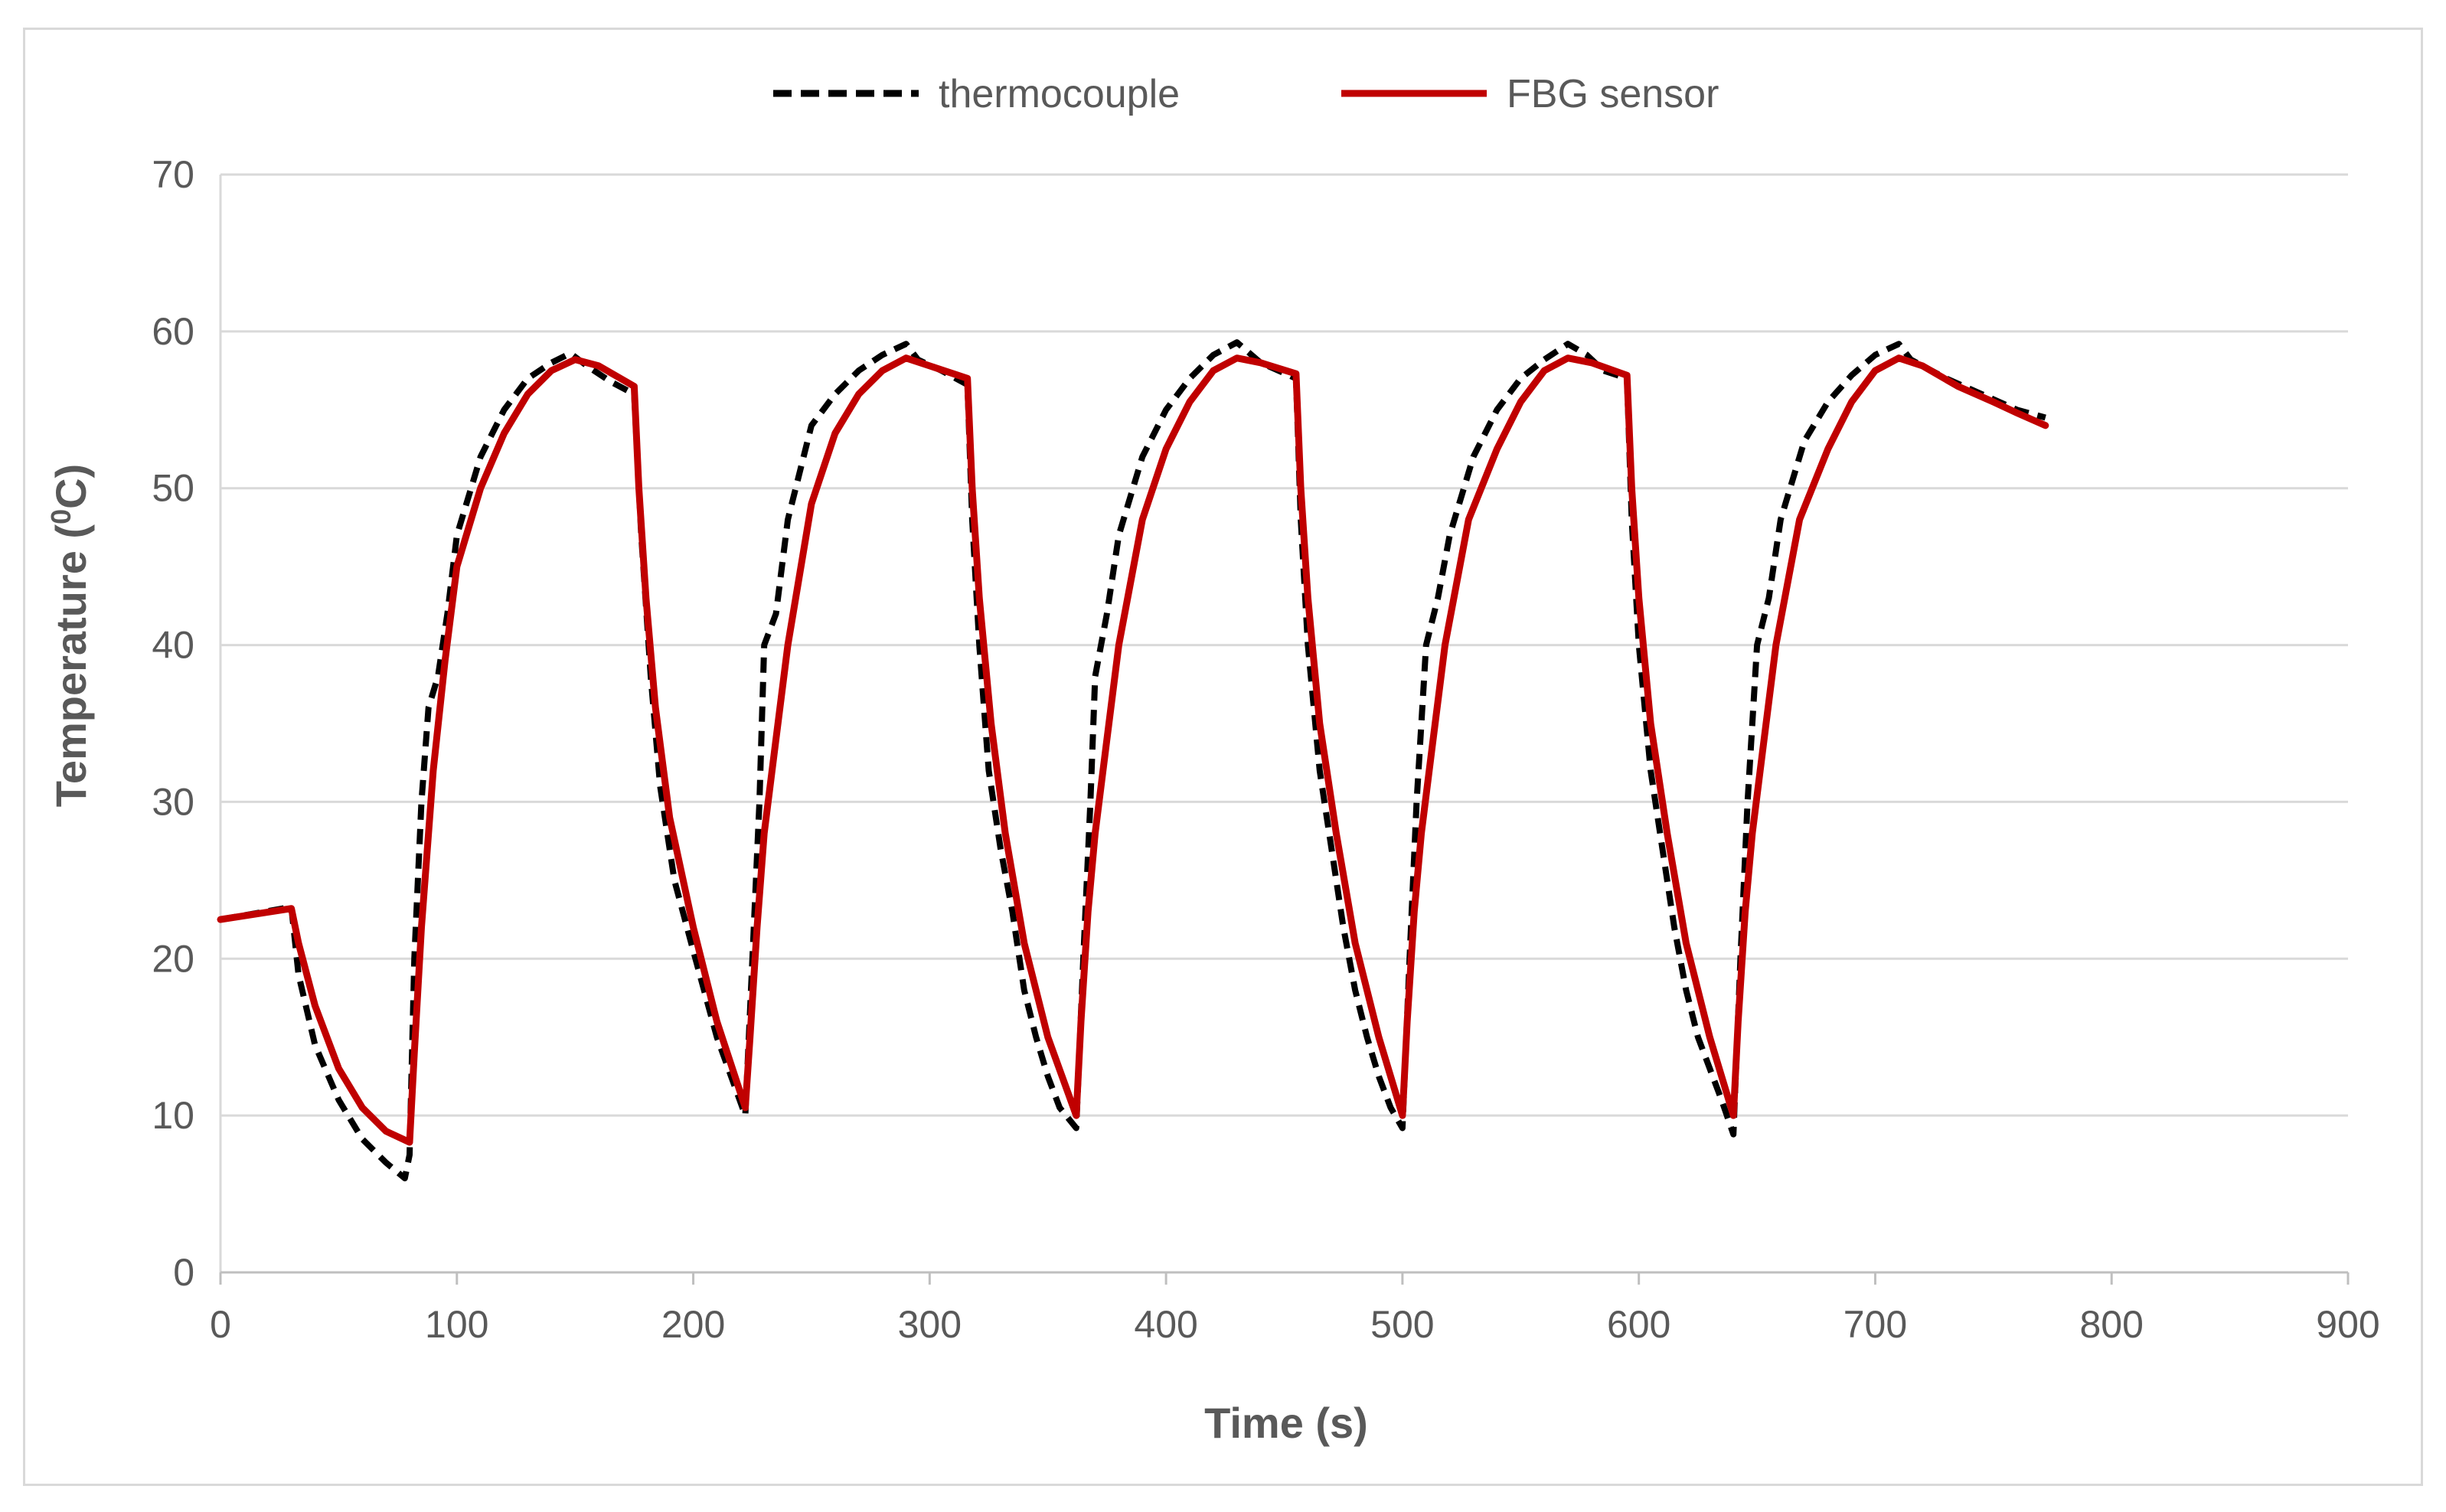 The height and width of the screenshot is (1512, 2446). I want to click on x-tick-label: 0, so click(221, 1324).